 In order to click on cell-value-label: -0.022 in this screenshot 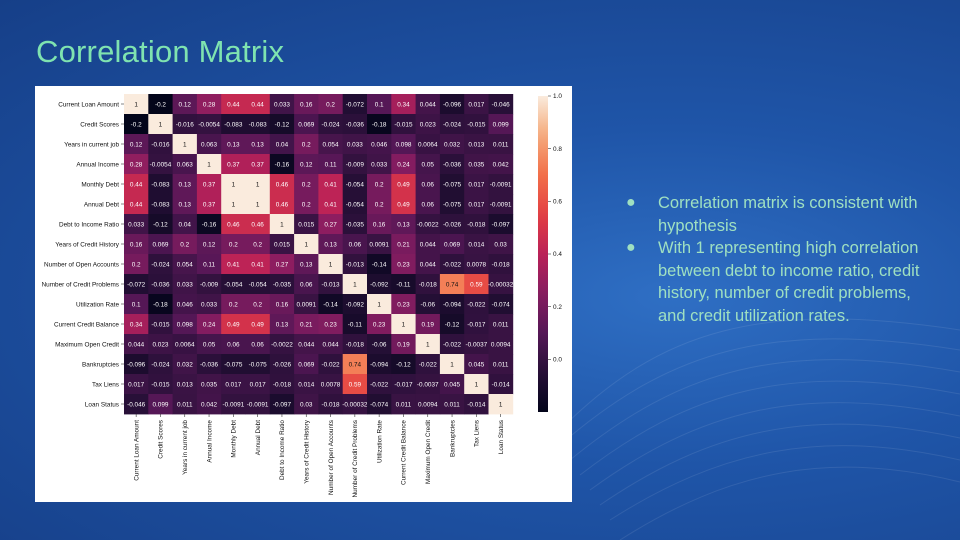, I will do `click(476, 304)`.